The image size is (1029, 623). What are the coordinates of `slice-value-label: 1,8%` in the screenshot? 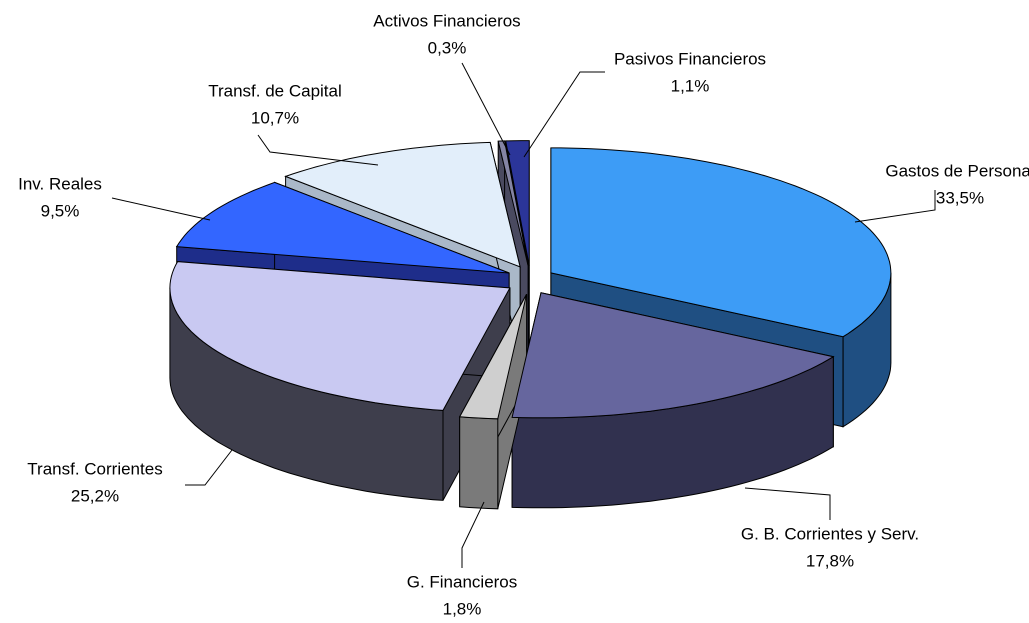 It's located at (462, 608).